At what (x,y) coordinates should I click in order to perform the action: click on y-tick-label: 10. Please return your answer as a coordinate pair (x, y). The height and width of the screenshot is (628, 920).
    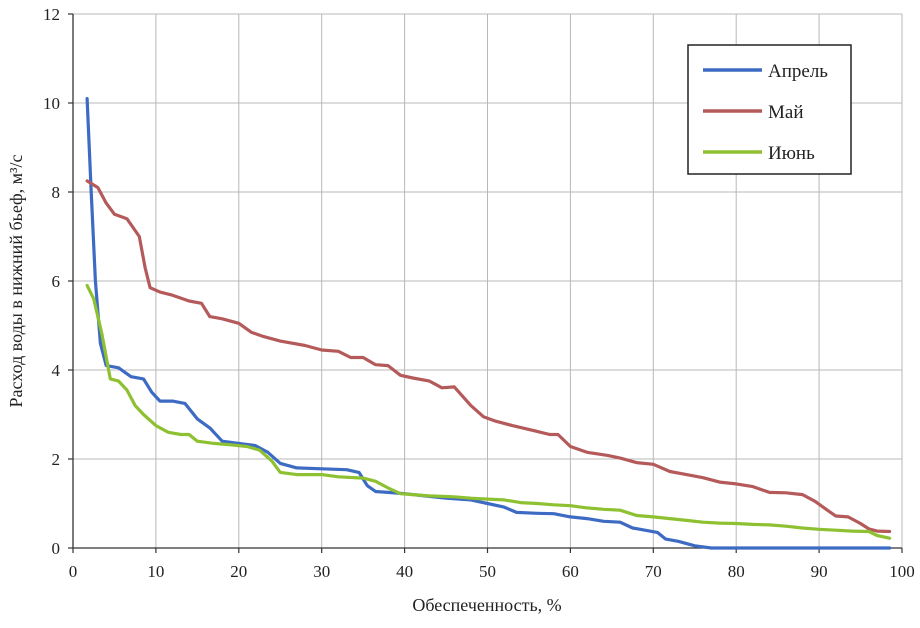
    Looking at the image, I should click on (51, 103).